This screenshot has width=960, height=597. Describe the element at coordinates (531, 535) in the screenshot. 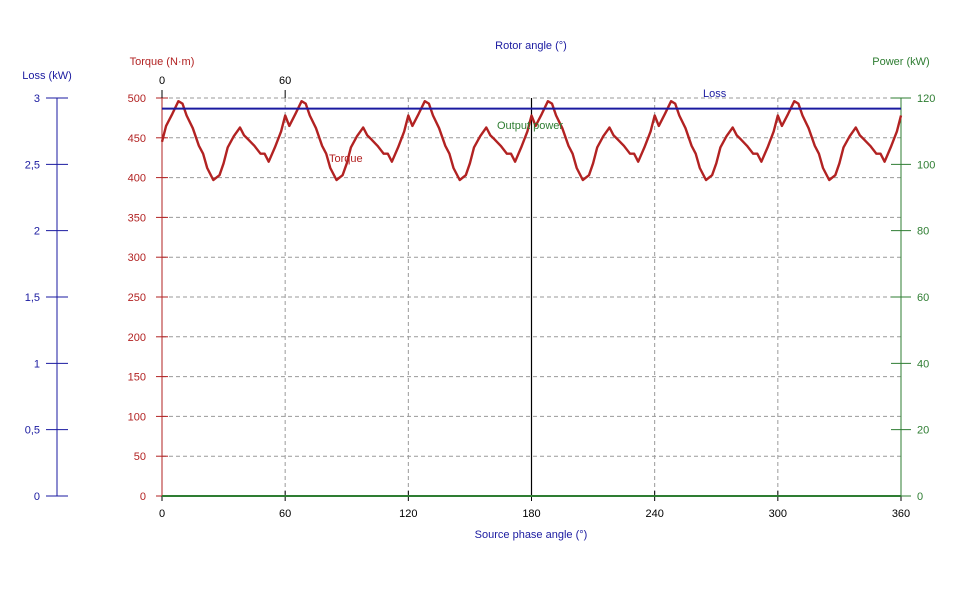

I see `x-axis-title: Source phase angle (°)` at that location.